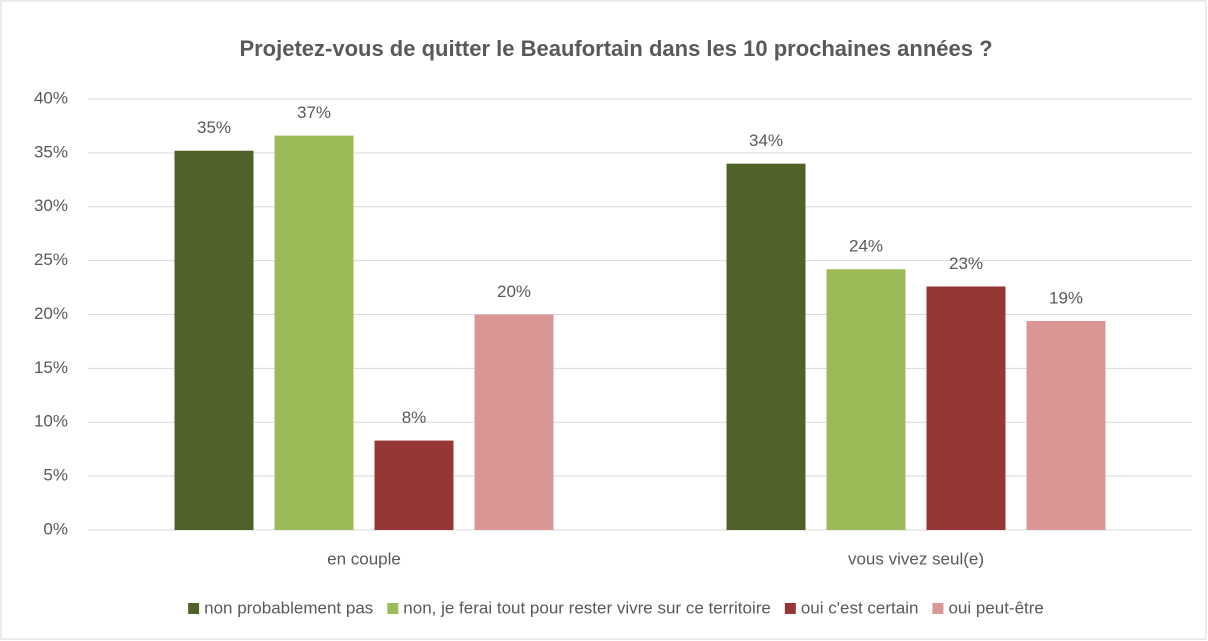 The height and width of the screenshot is (641, 1208). What do you see at coordinates (766, 140) in the screenshot?
I see `data-label: 34%` at bounding box center [766, 140].